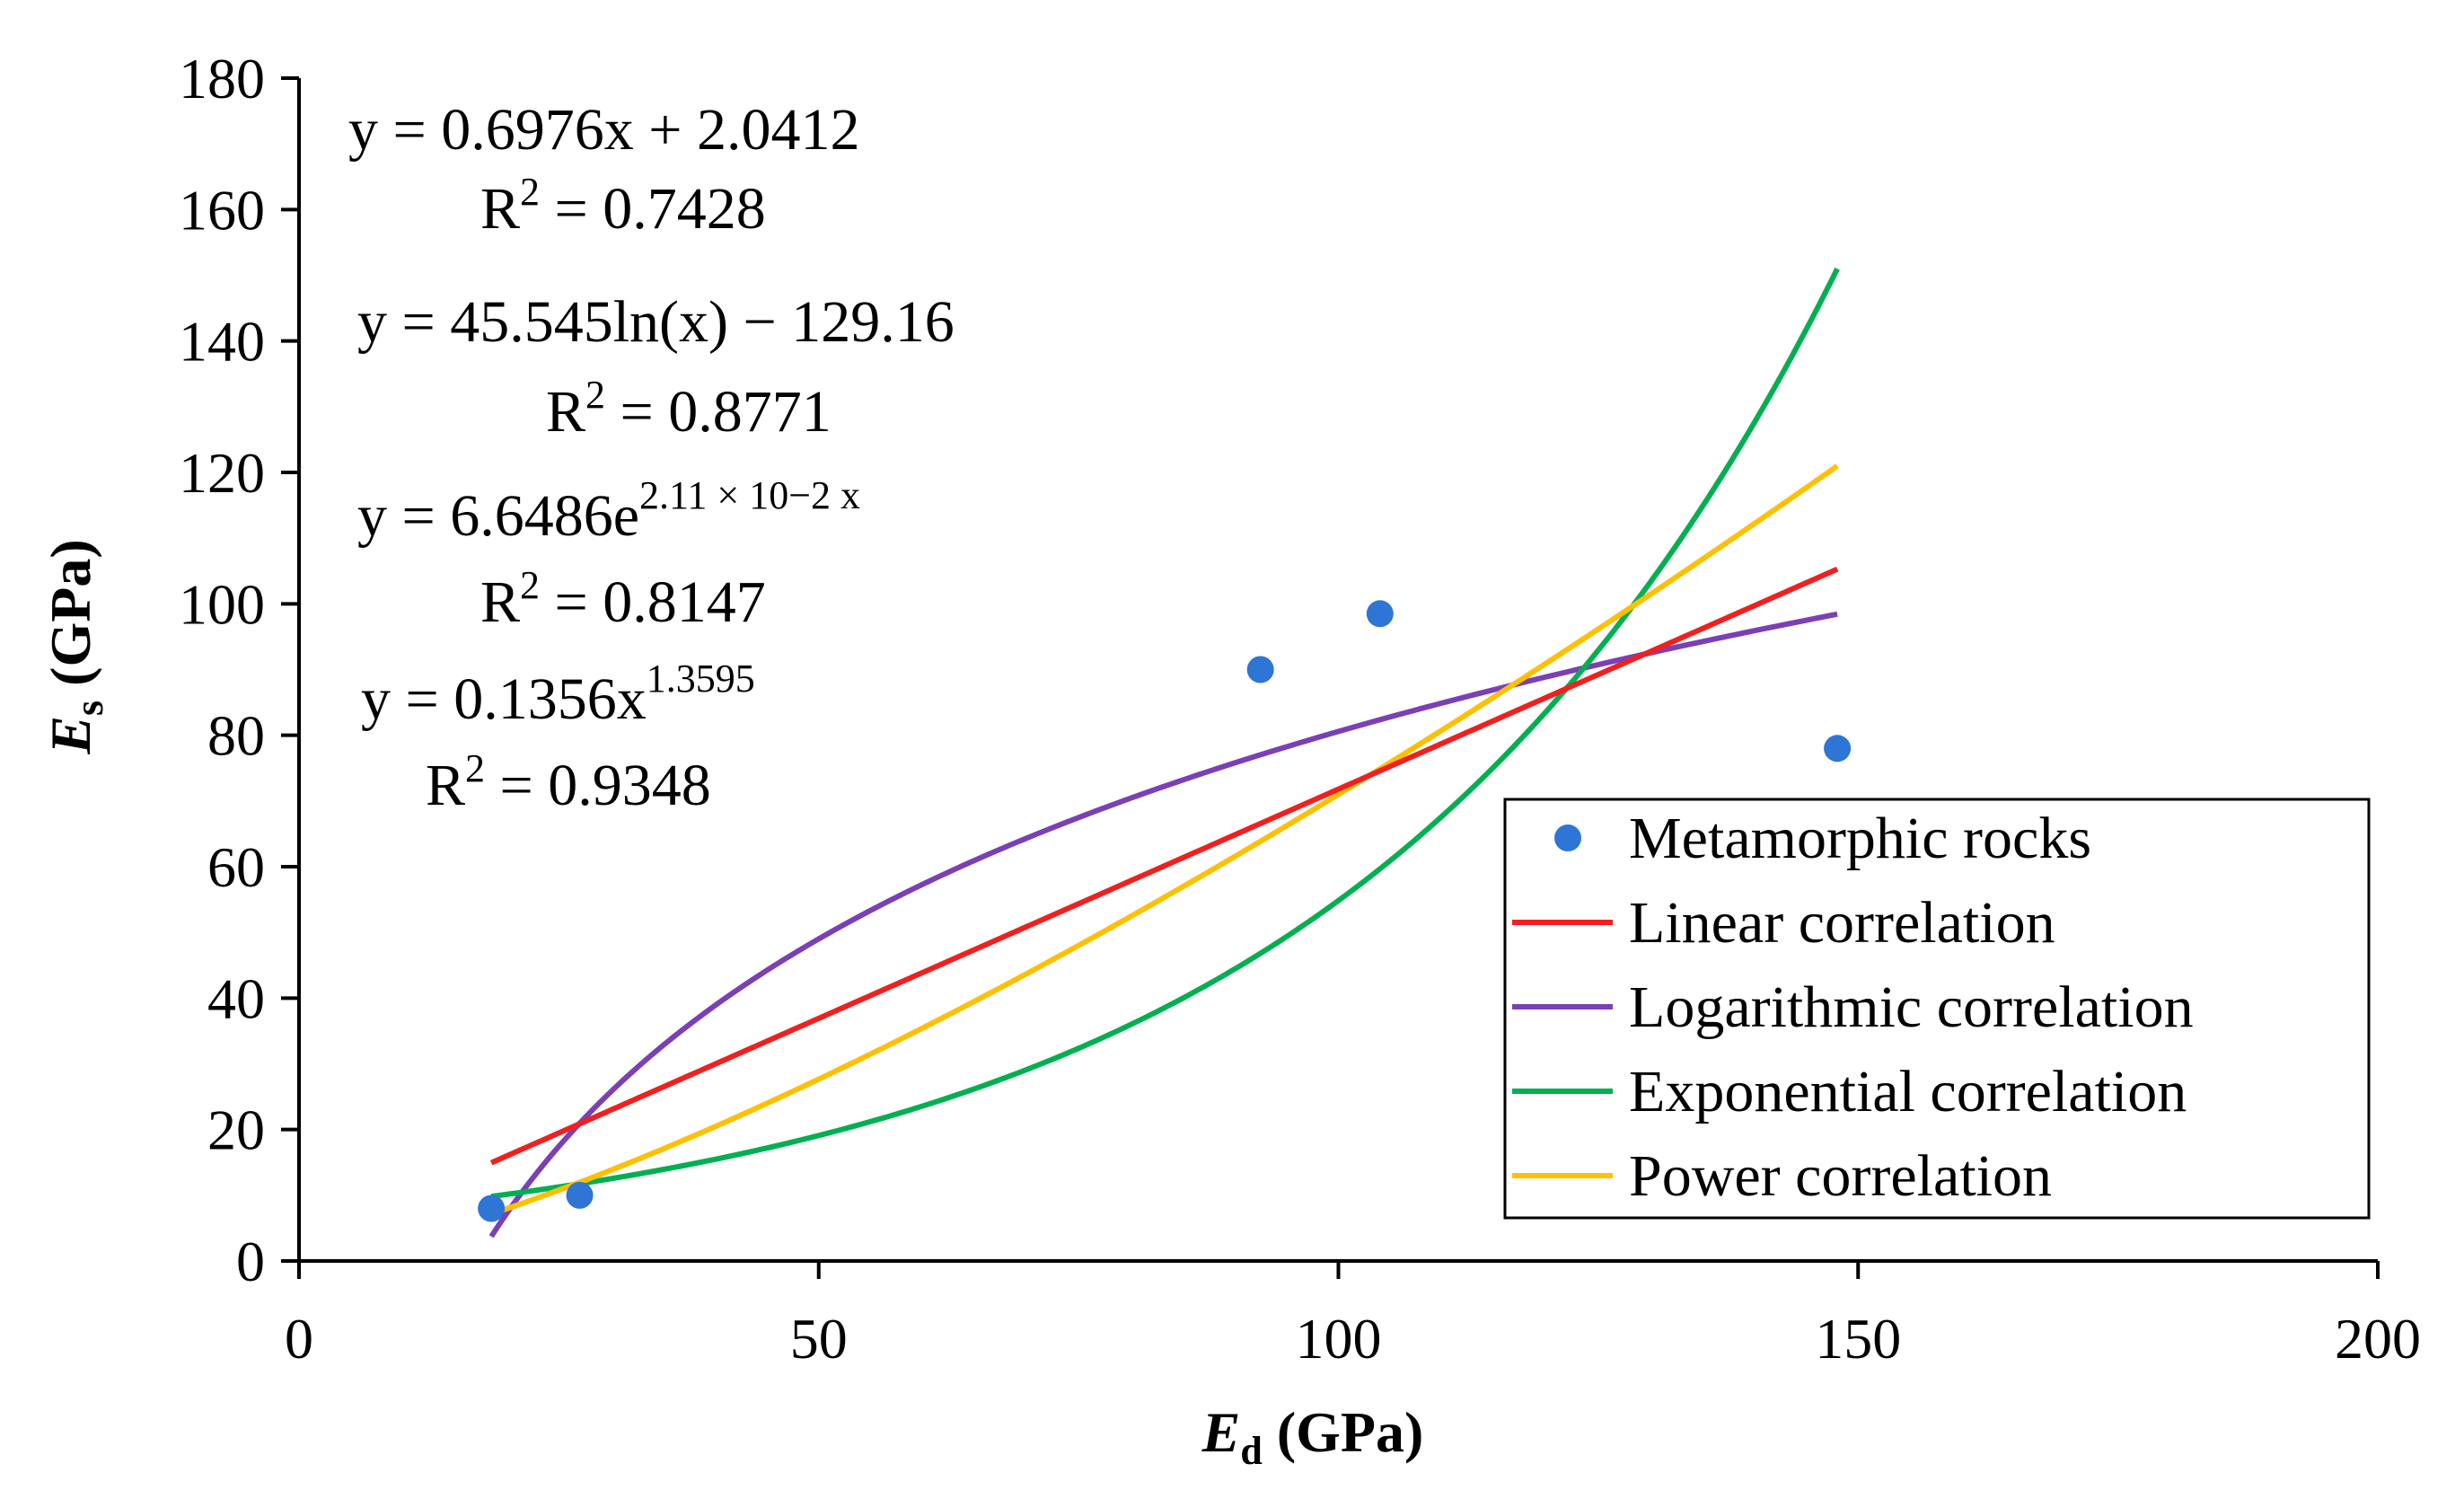 This screenshot has height=1490, width=2464. Describe the element at coordinates (718, 412) in the screenshot. I see `log-r2-value: = 0.8771` at that location.